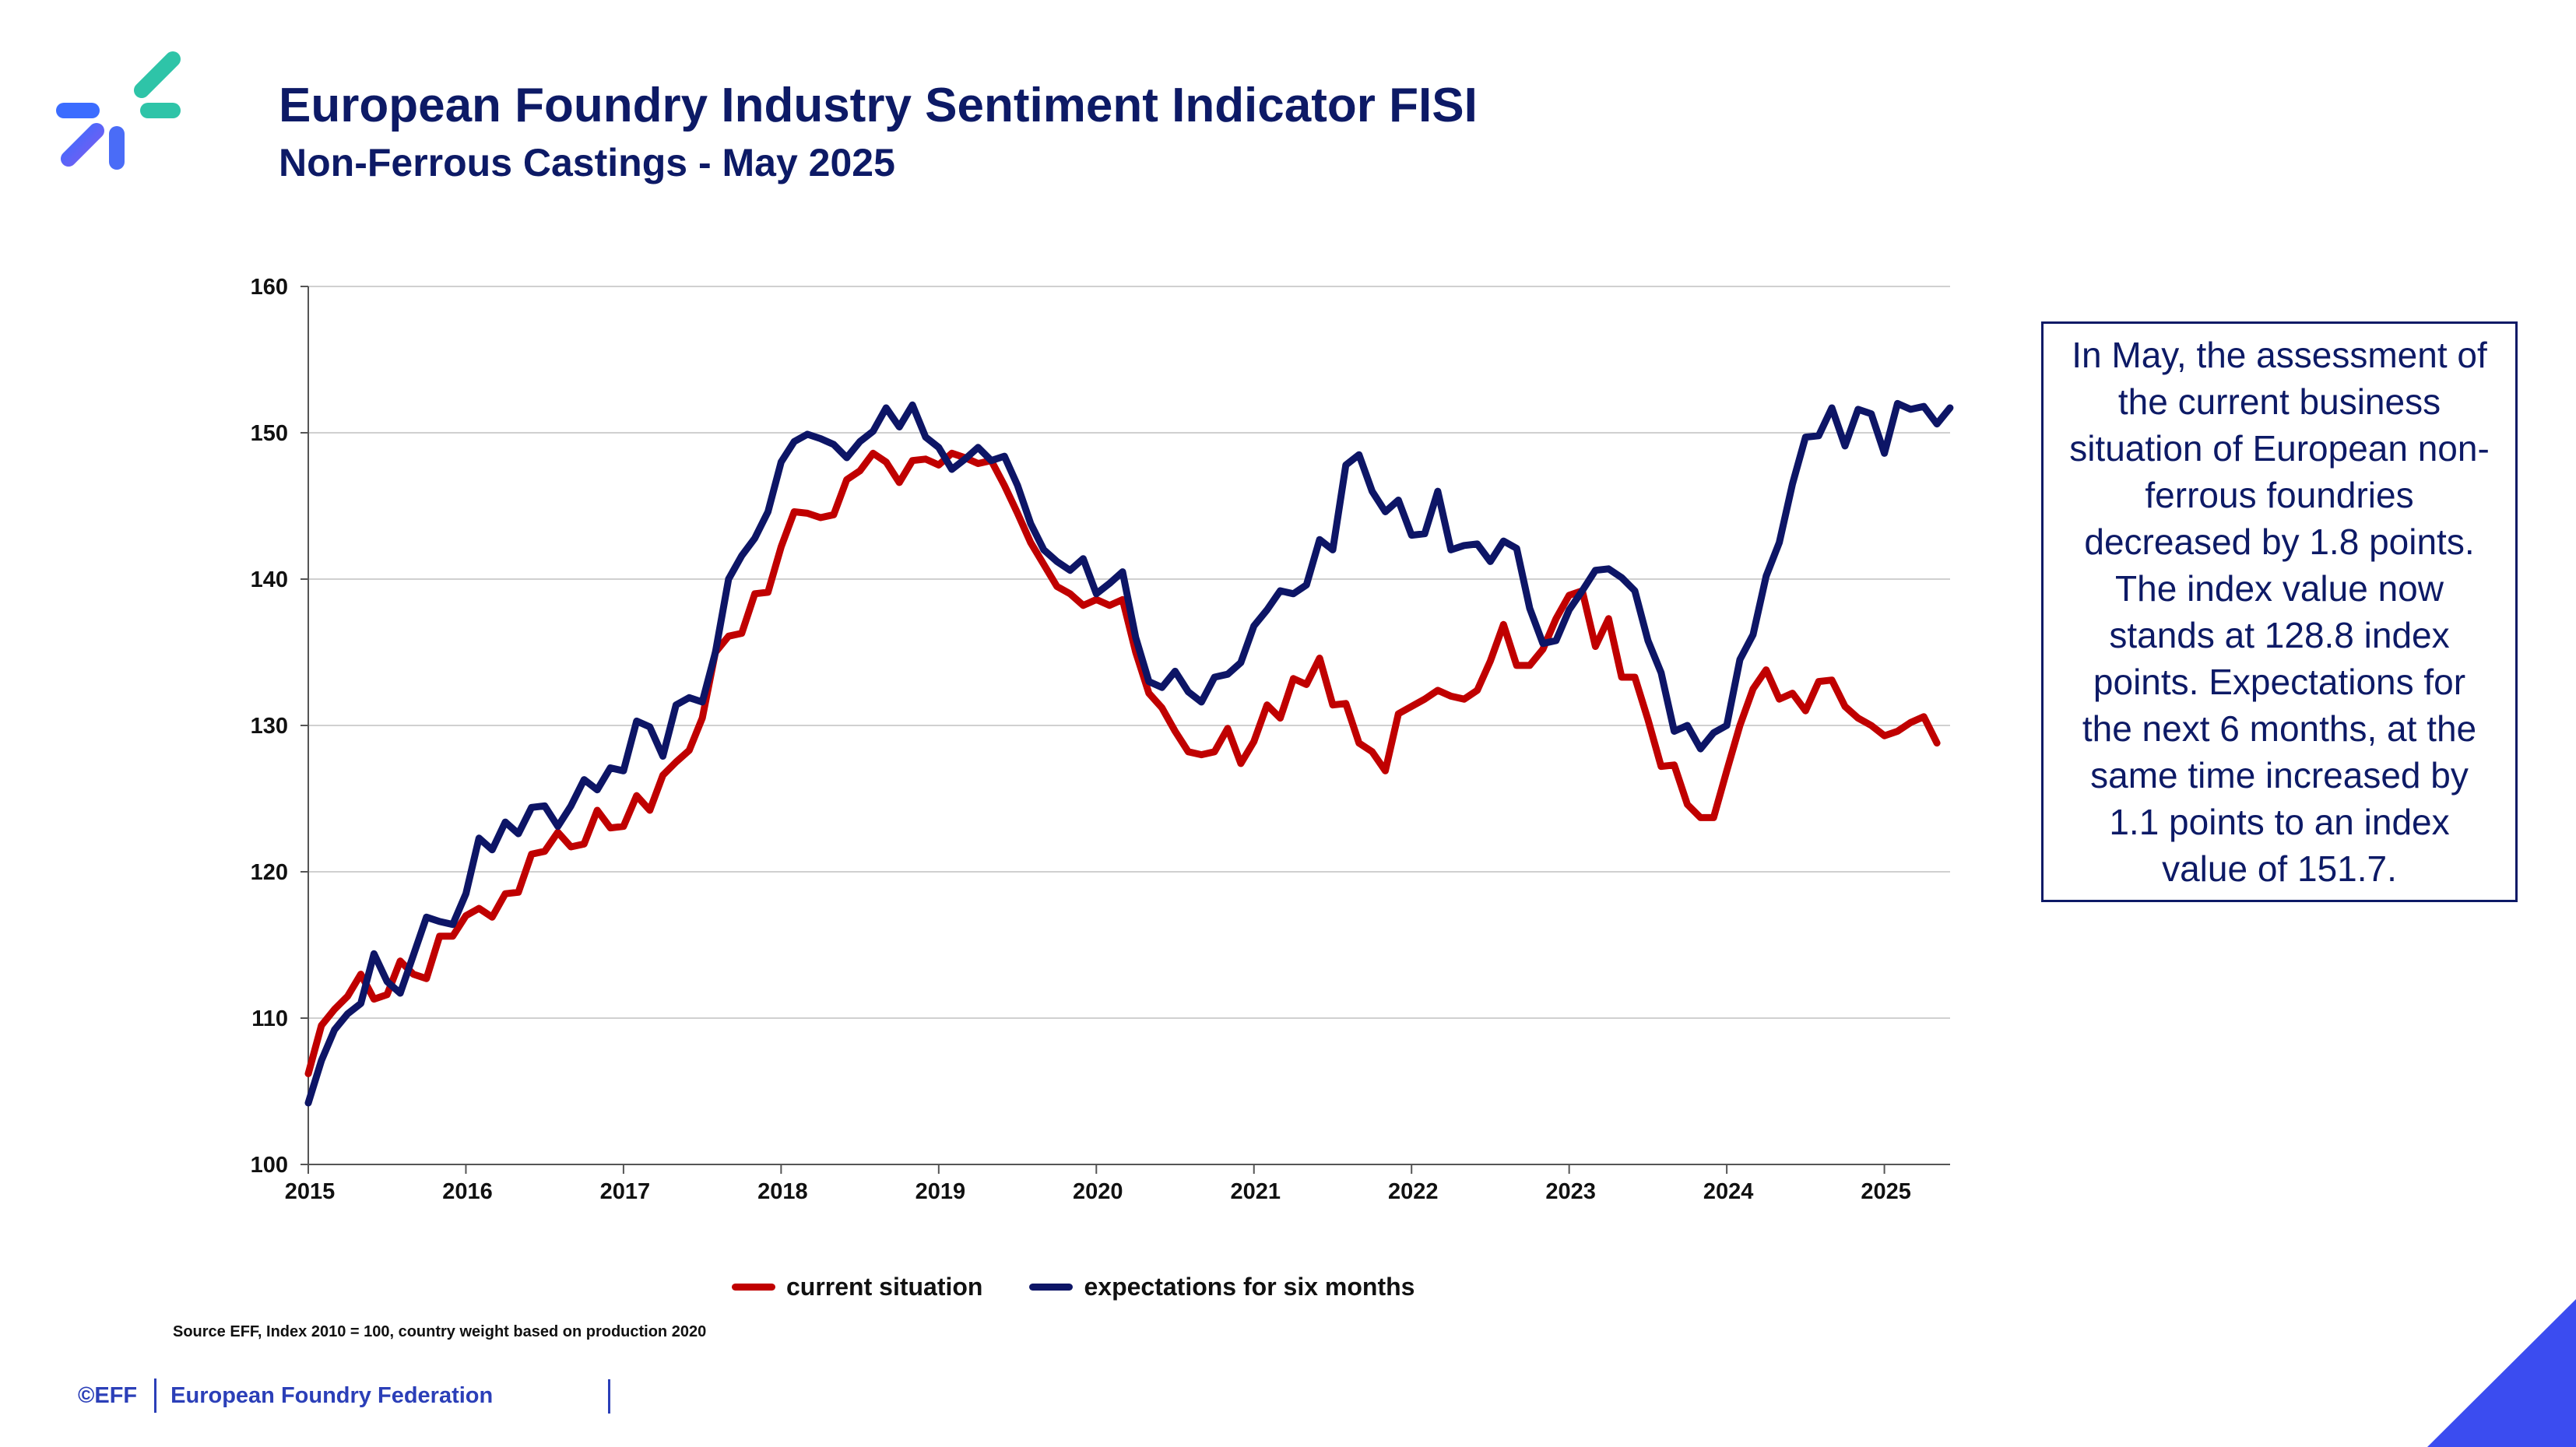  Describe the element at coordinates (156, 1396) in the screenshot. I see `footer-divider` at that location.